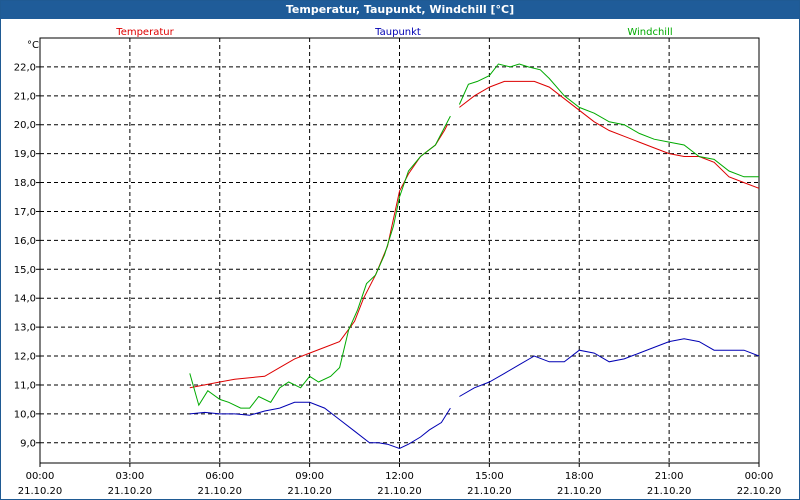  What do you see at coordinates (219, 476) in the screenshot?
I see `x-tick-time: 06:00` at bounding box center [219, 476].